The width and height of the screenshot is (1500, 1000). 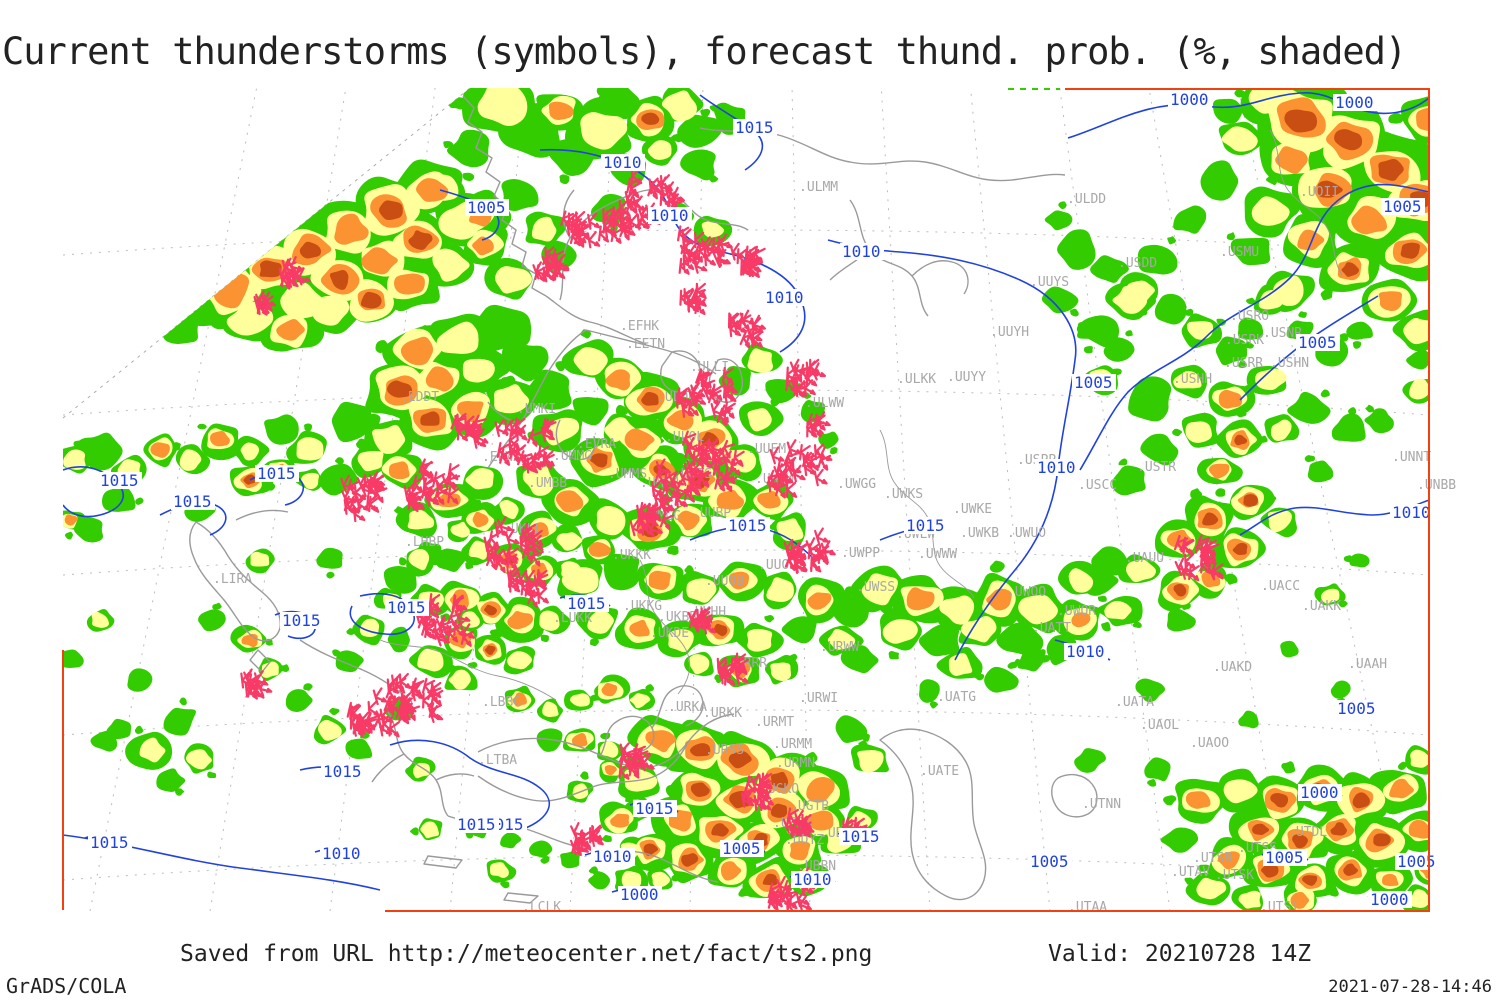 I want to click on station-label: .UWPP, so click(x=860, y=553).